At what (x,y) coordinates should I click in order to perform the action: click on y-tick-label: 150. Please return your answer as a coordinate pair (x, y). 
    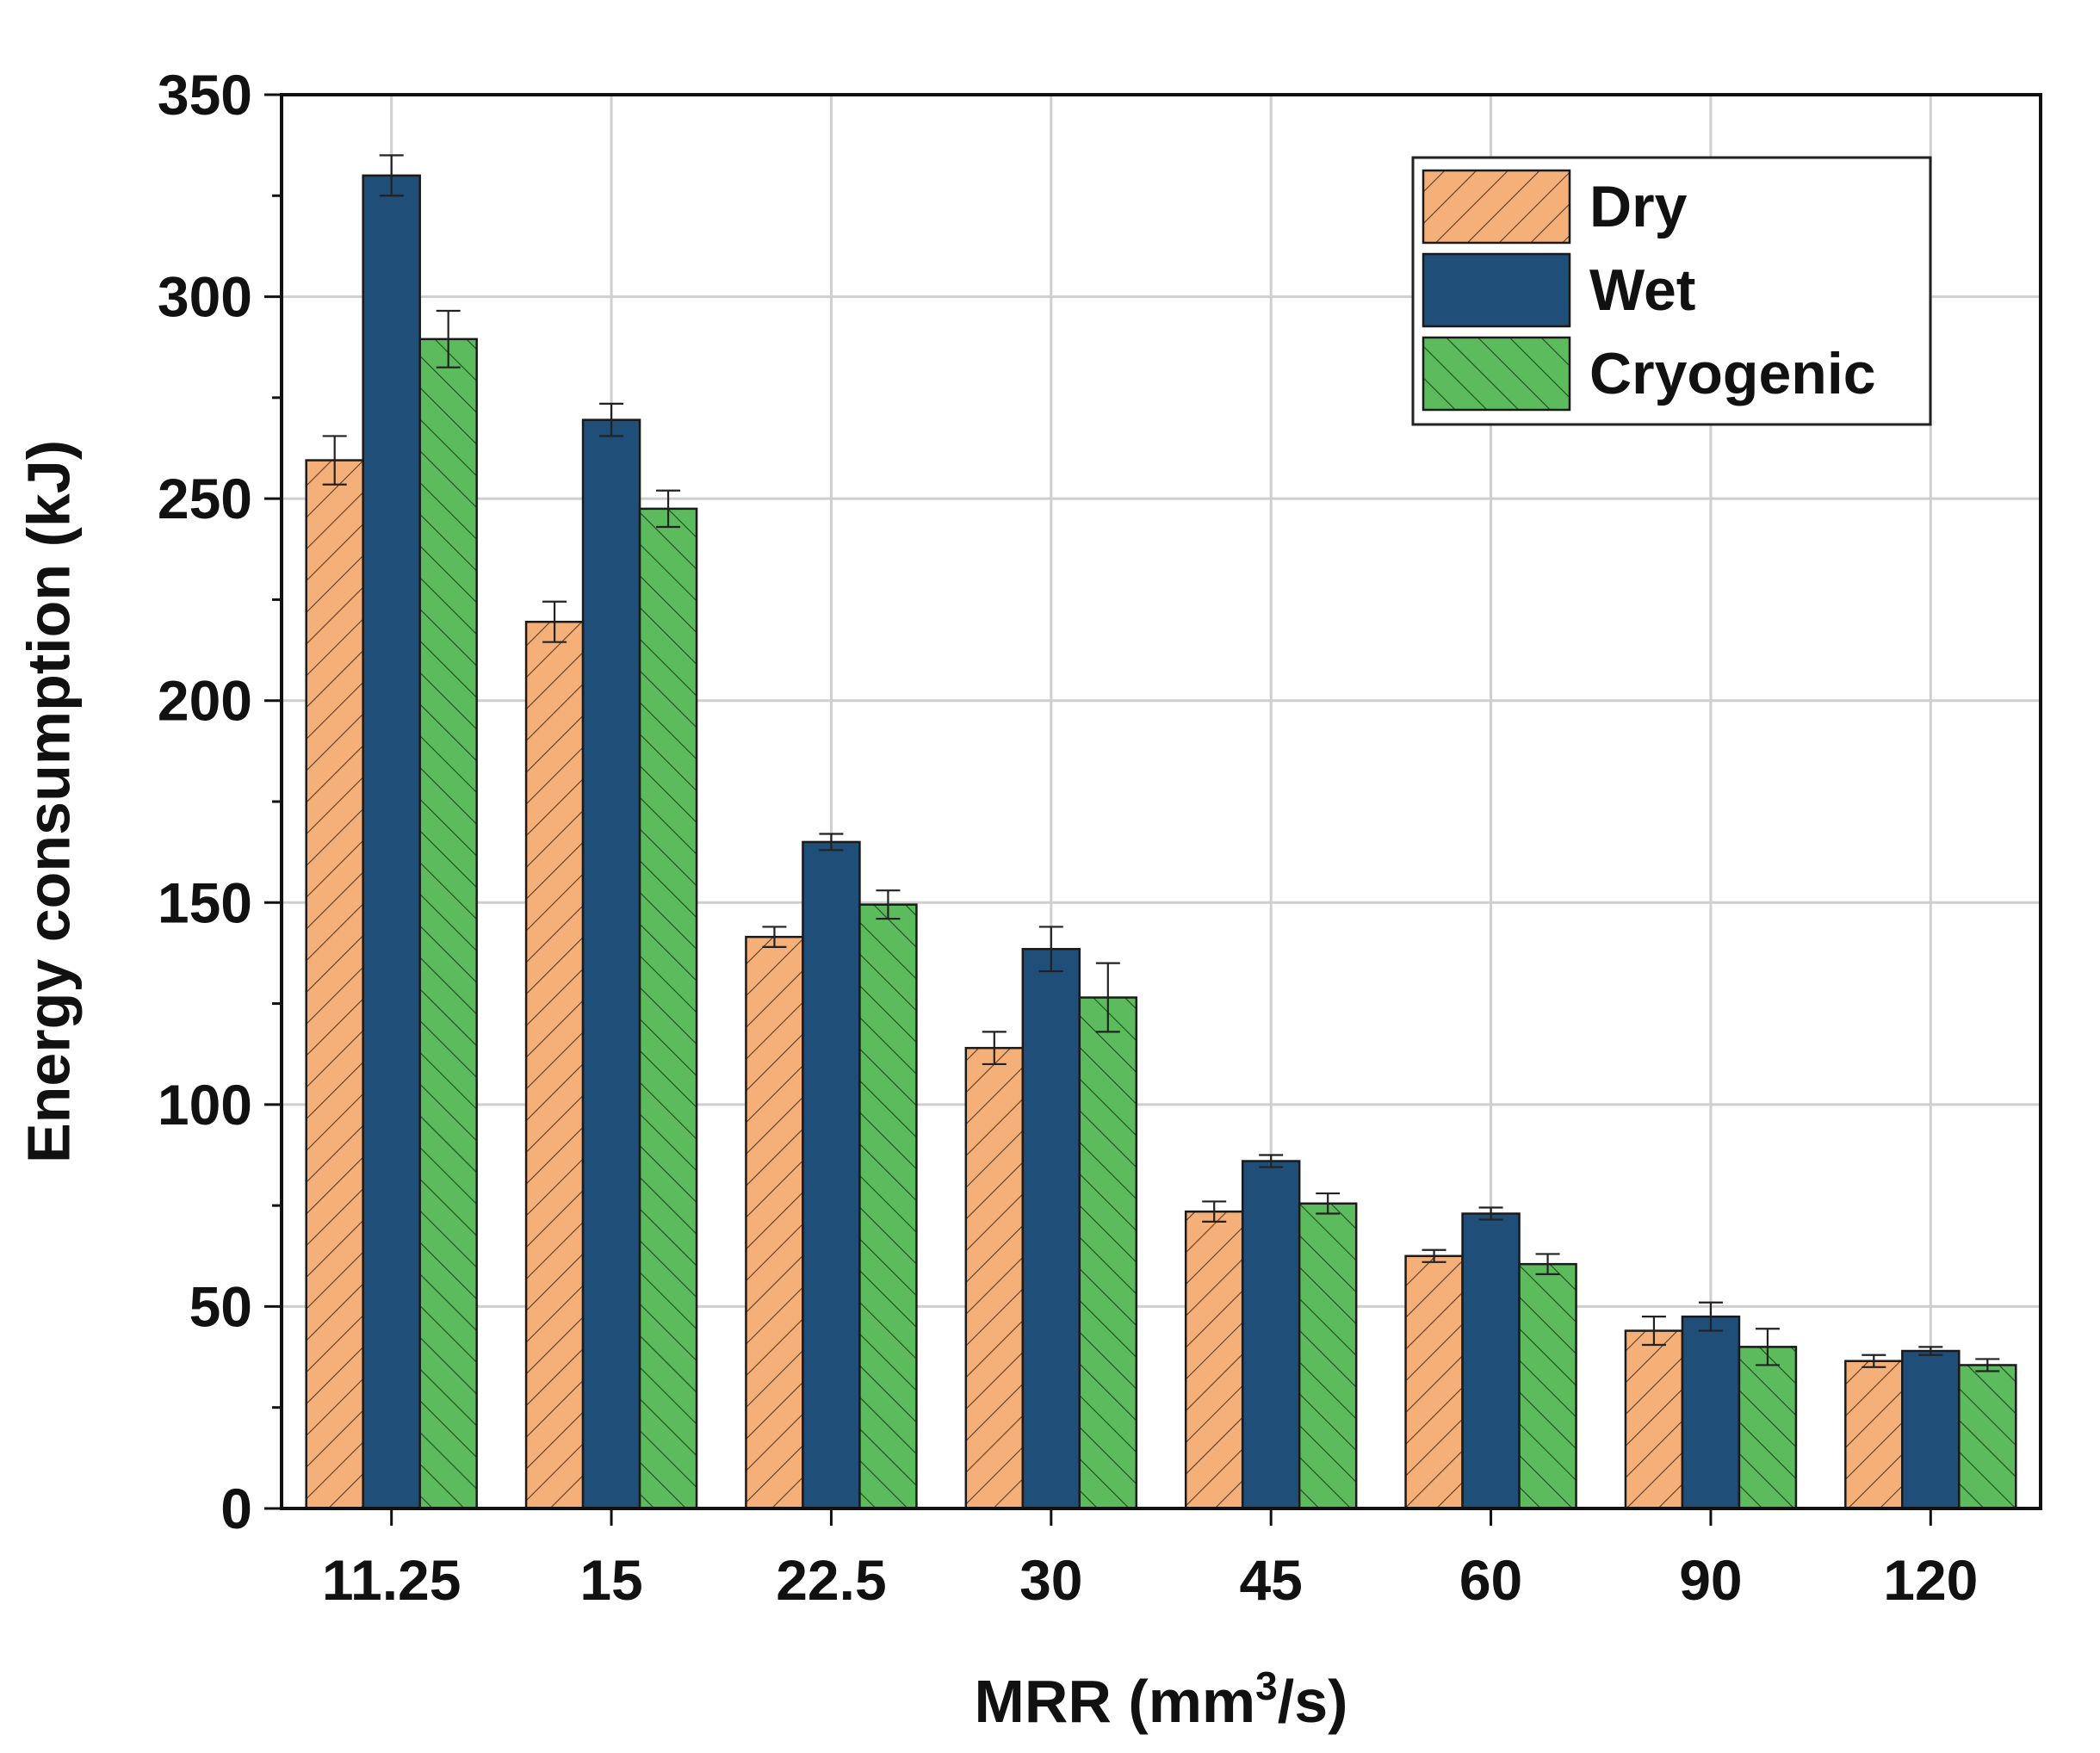
    Looking at the image, I should click on (205, 902).